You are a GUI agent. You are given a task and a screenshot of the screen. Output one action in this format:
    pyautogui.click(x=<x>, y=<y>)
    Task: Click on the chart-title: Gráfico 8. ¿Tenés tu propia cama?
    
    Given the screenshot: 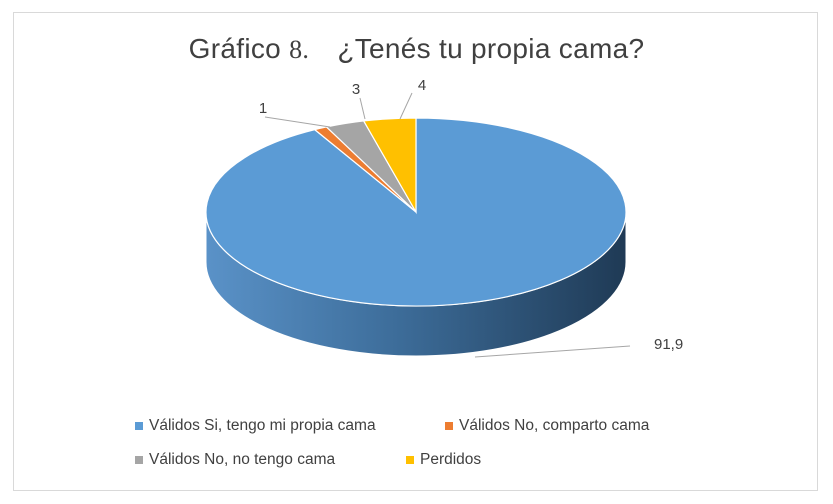 What is the action you would take?
    pyautogui.click(x=416, y=49)
    